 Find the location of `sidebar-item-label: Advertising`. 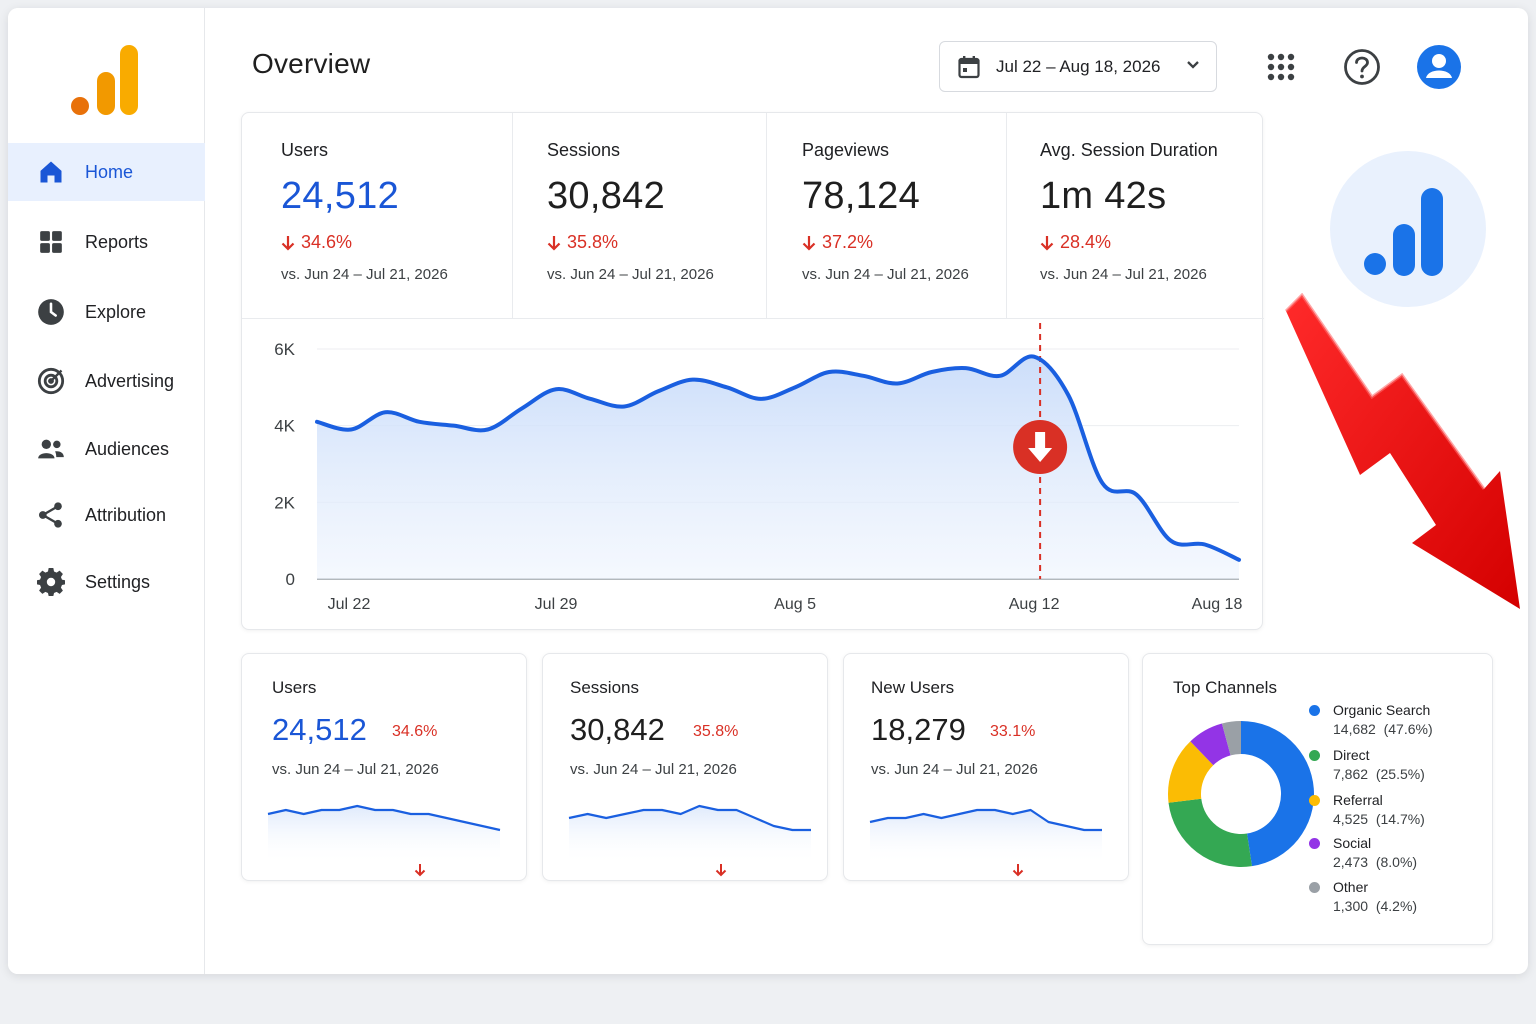

sidebar-item-label: Advertising is located at coordinates (130, 380).